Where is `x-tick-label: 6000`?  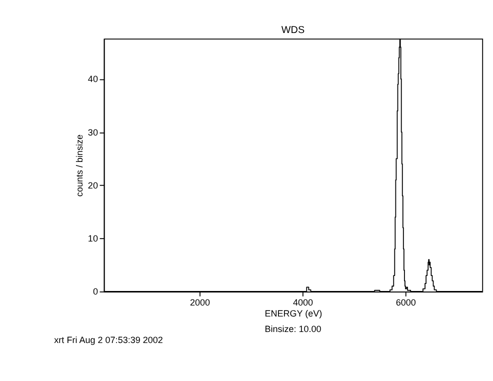
x-tick-label: 6000 is located at coordinates (406, 302).